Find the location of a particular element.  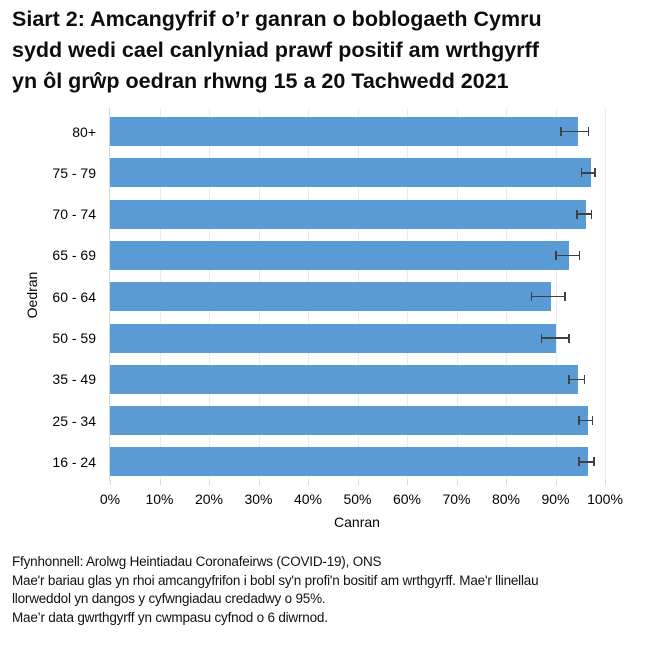

x-tick-label: 0% is located at coordinates (110, 499).